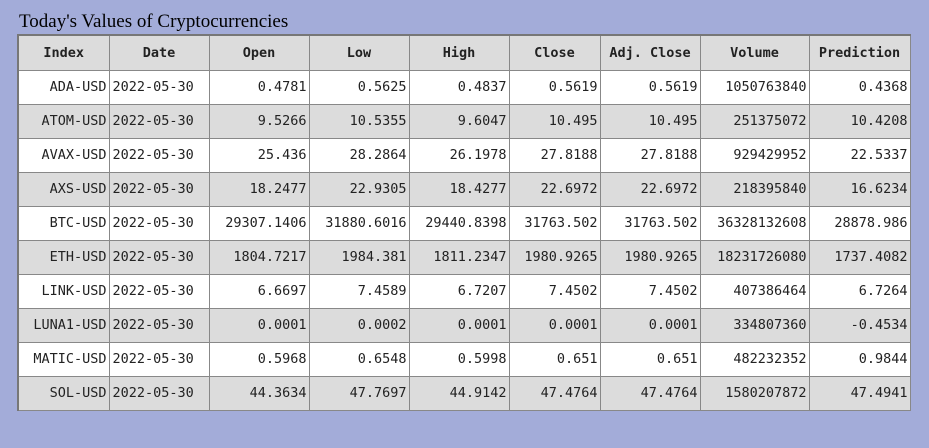  I want to click on low-cell: 0.5625, so click(359, 87).